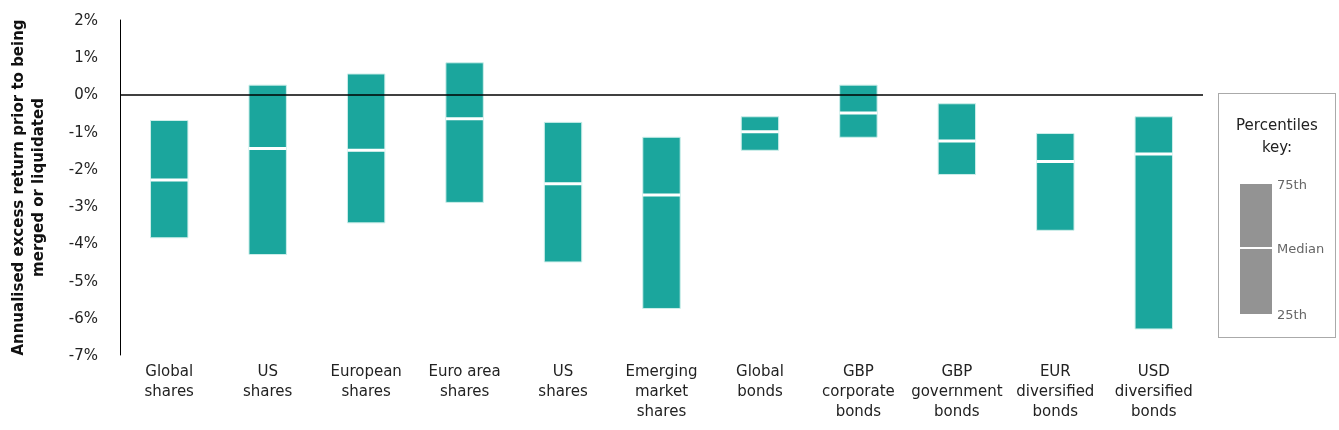  What do you see at coordinates (28, 187) in the screenshot?
I see `y-axis-title: Annualised excess return prior to being merged or liquidated` at bounding box center [28, 187].